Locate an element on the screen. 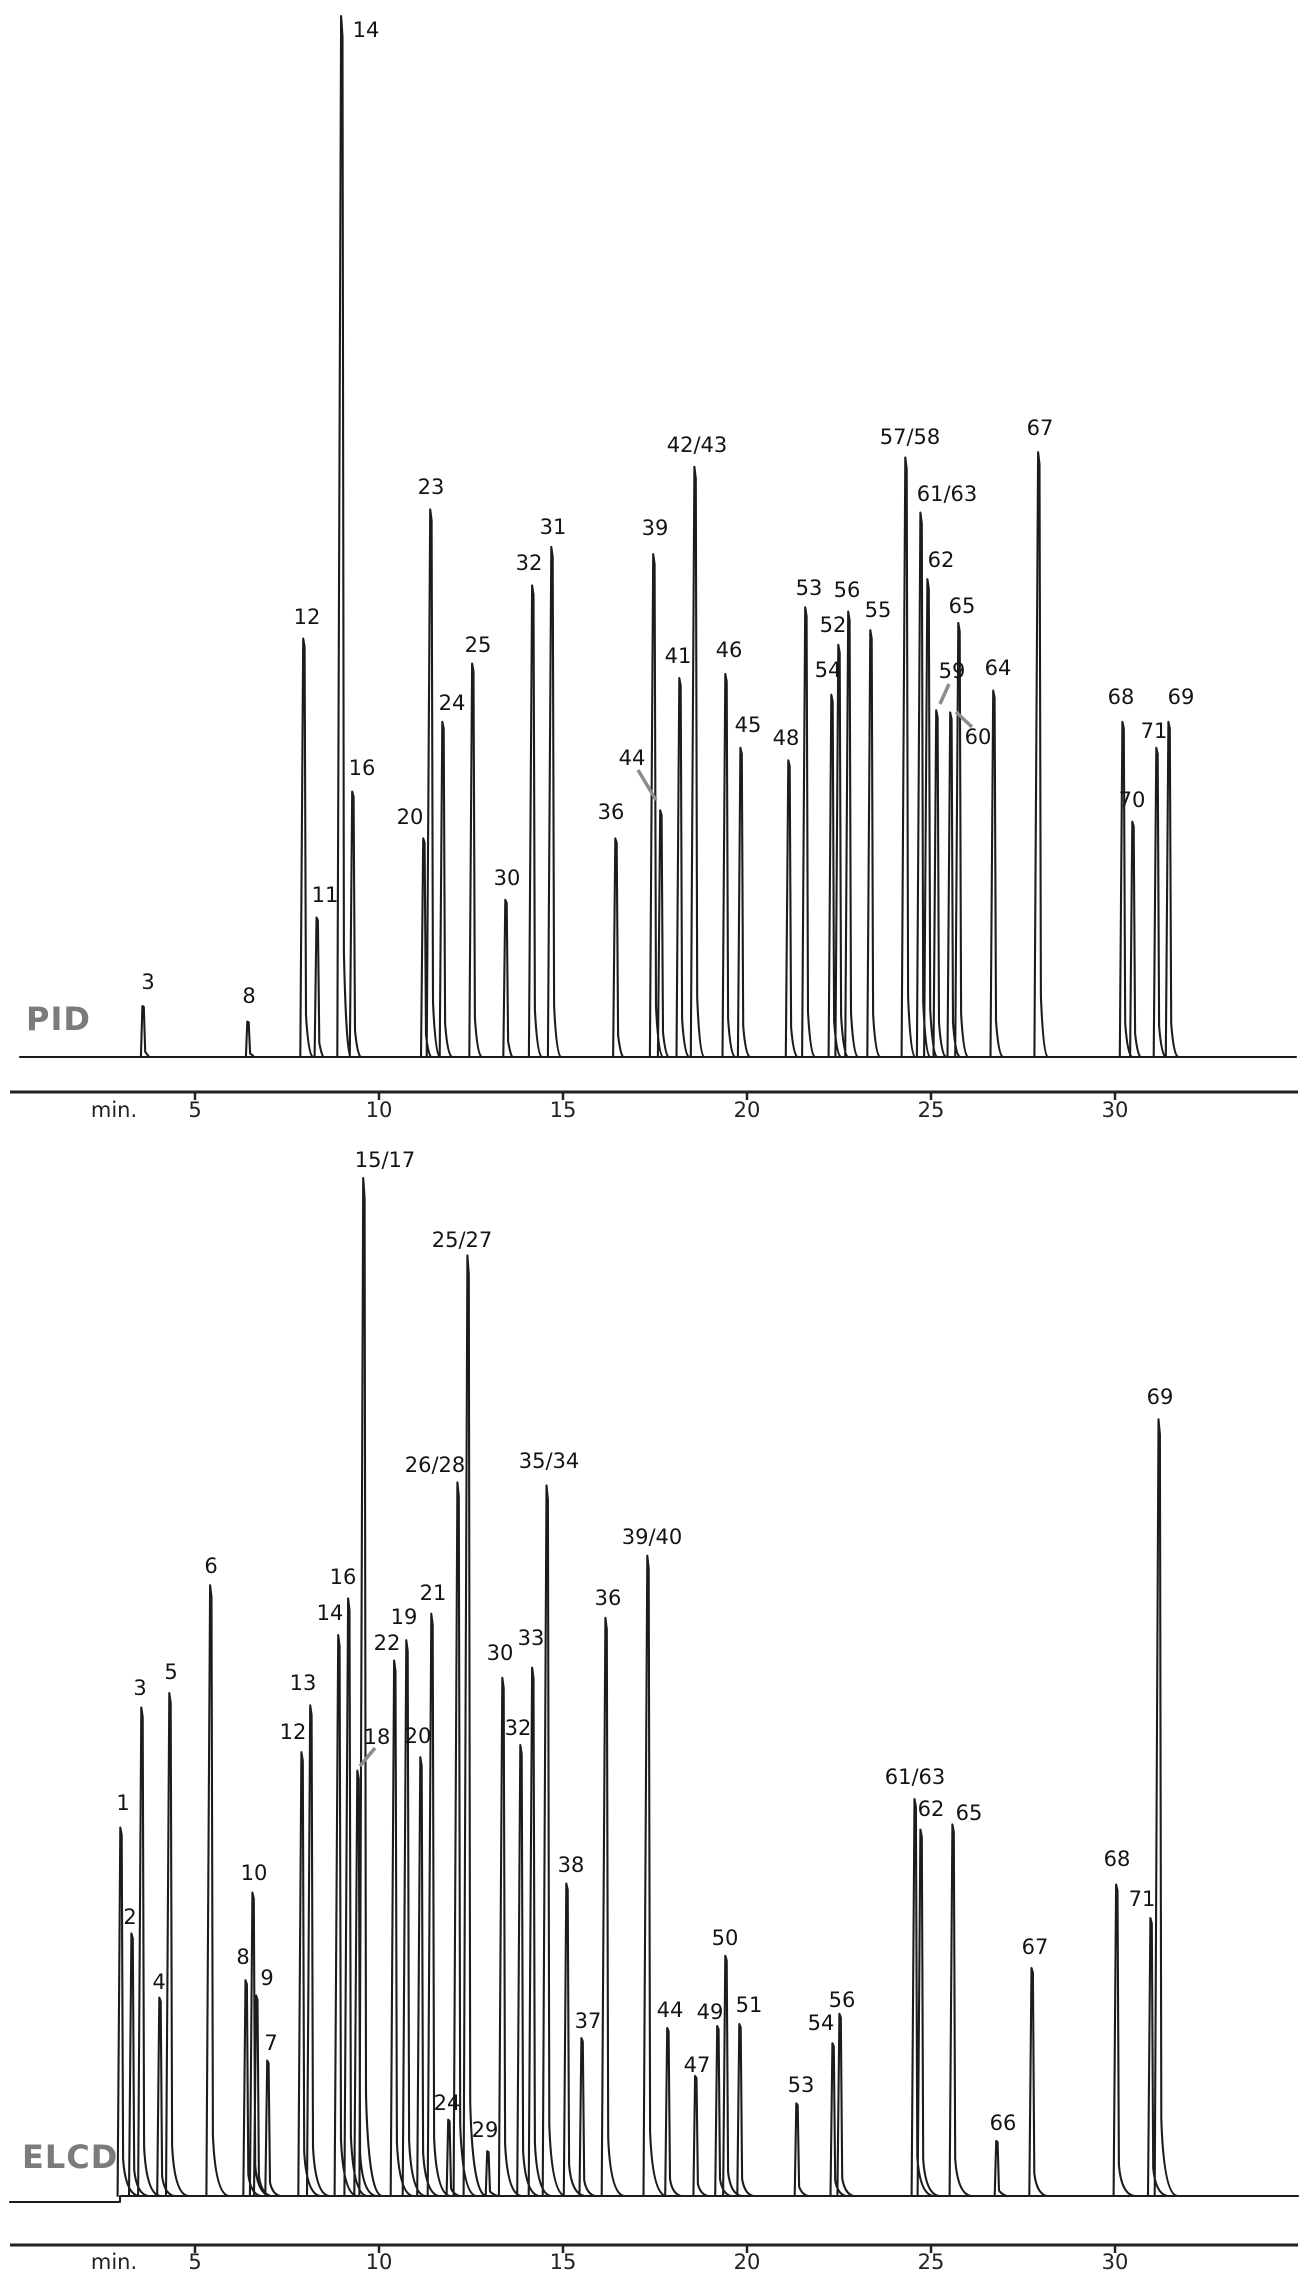 The width and height of the screenshot is (1312, 2283). peak-label: 42/43 is located at coordinates (697, 445).